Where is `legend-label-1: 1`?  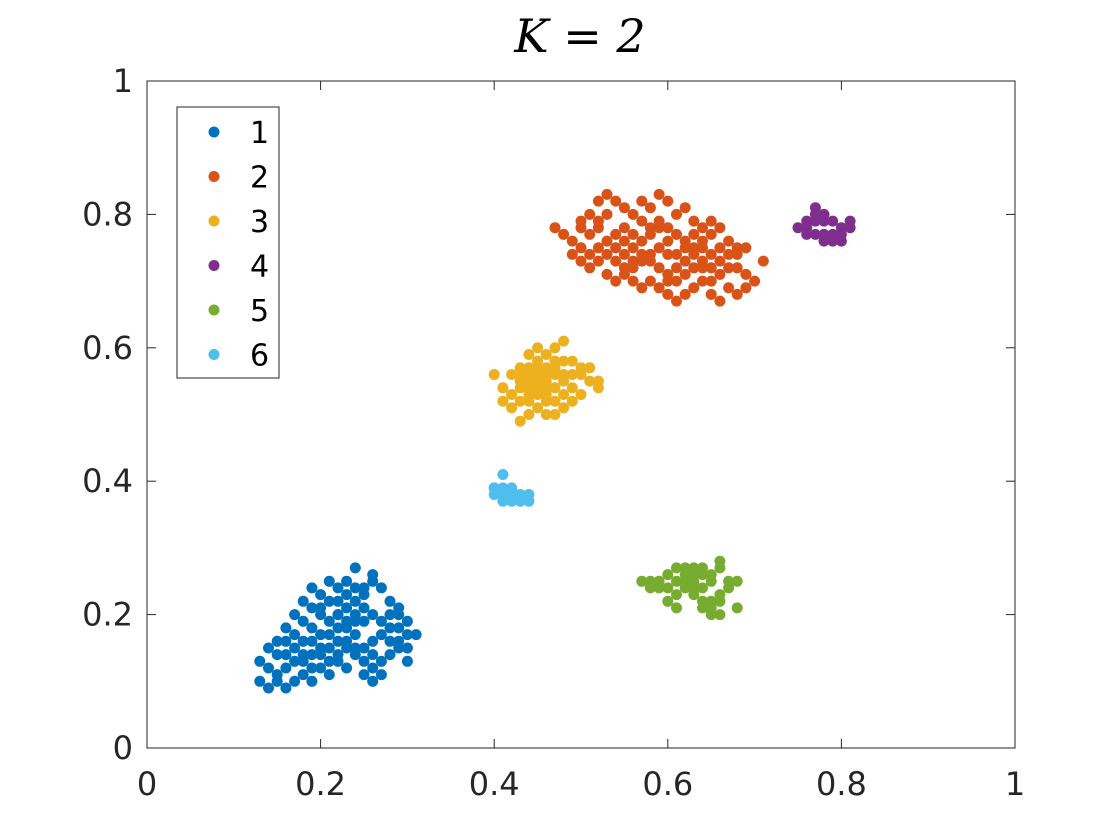
legend-label-1: 1 is located at coordinates (259, 133).